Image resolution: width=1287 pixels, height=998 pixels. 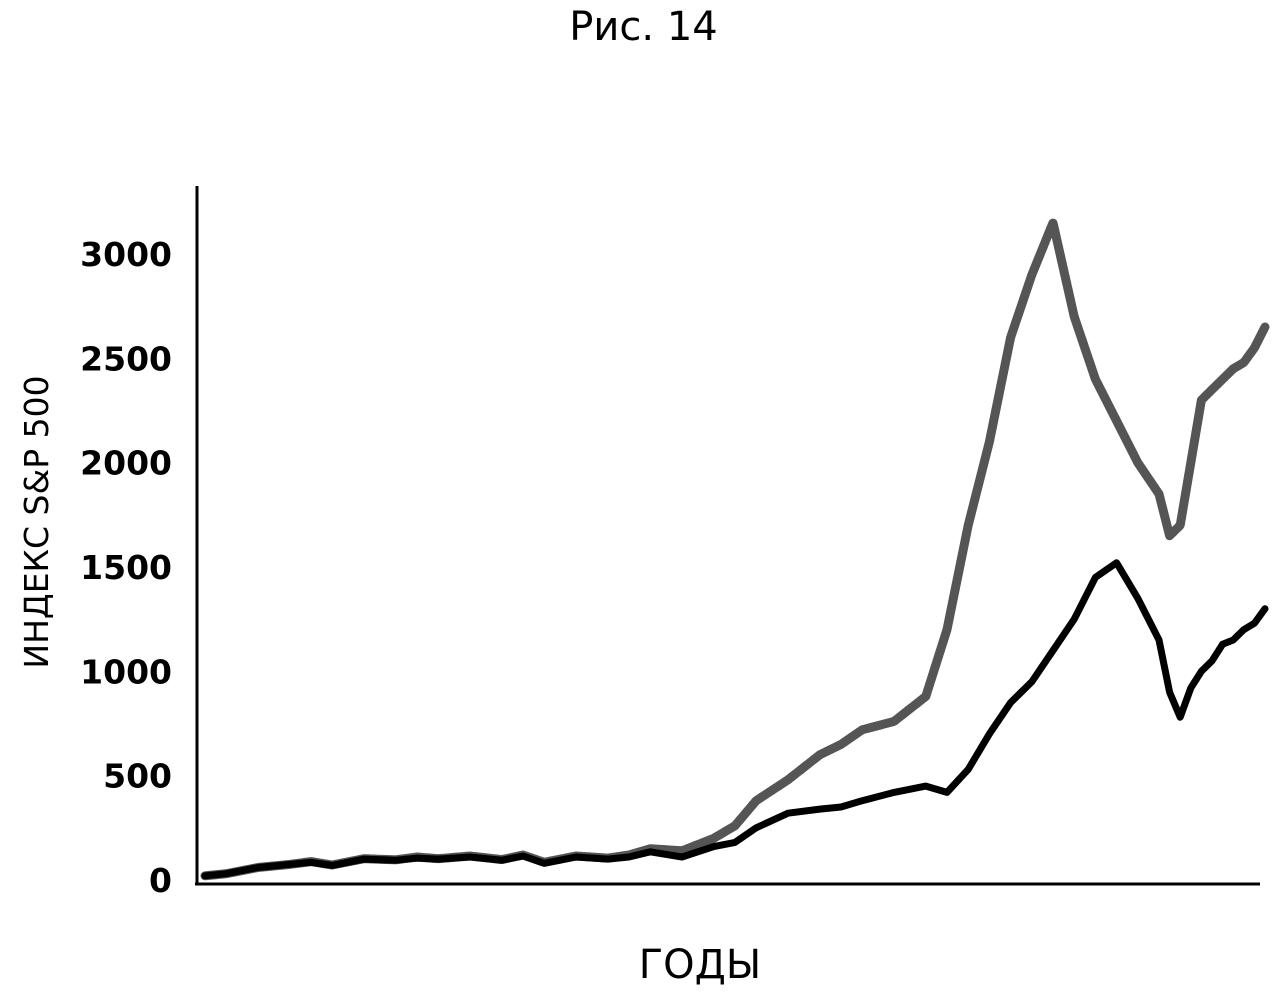 I want to click on y-tick-label: 3000, so click(x=126, y=254).